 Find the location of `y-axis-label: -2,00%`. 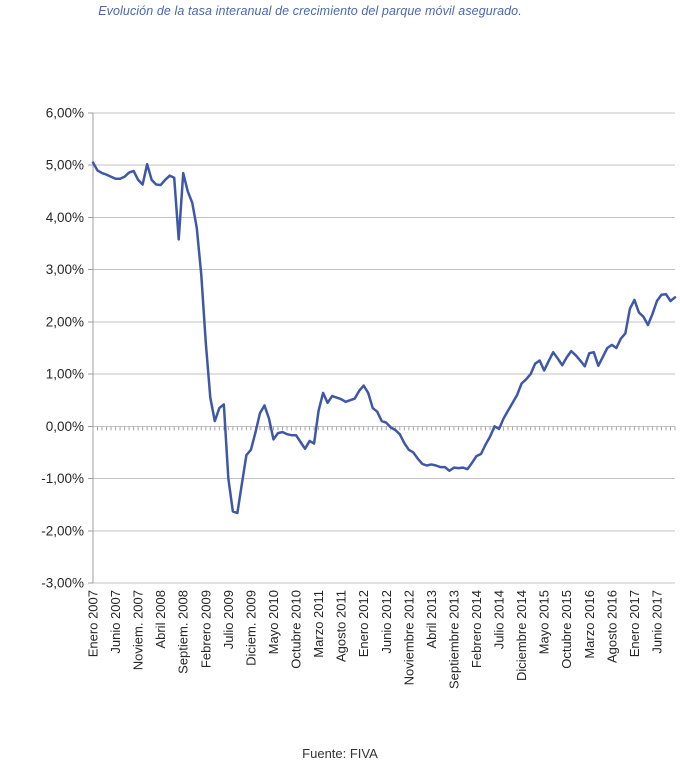

y-axis-label: -2,00% is located at coordinates (62, 530).